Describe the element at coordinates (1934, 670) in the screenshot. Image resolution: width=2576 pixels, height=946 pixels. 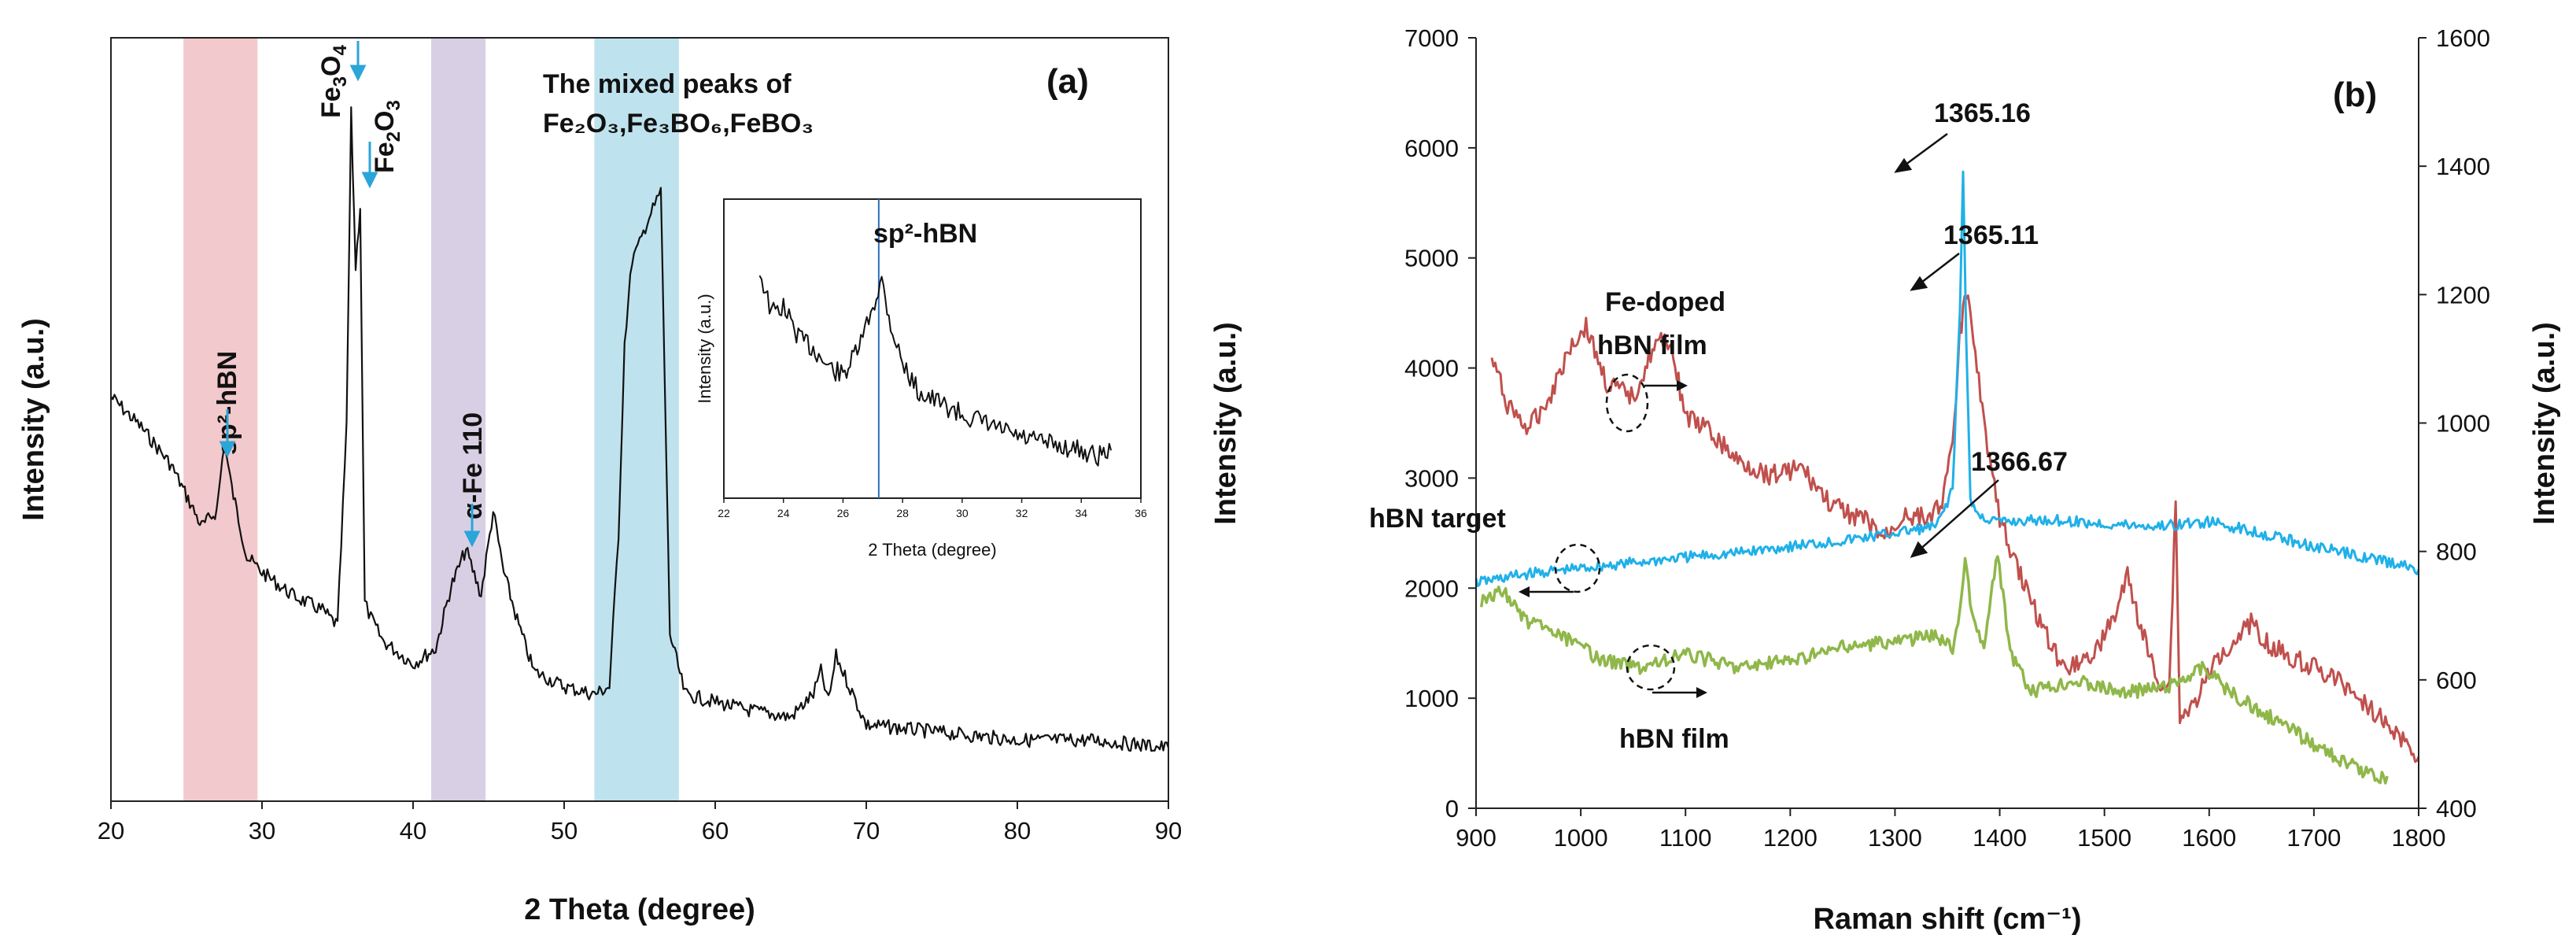
I see `series-hbn-film` at that location.